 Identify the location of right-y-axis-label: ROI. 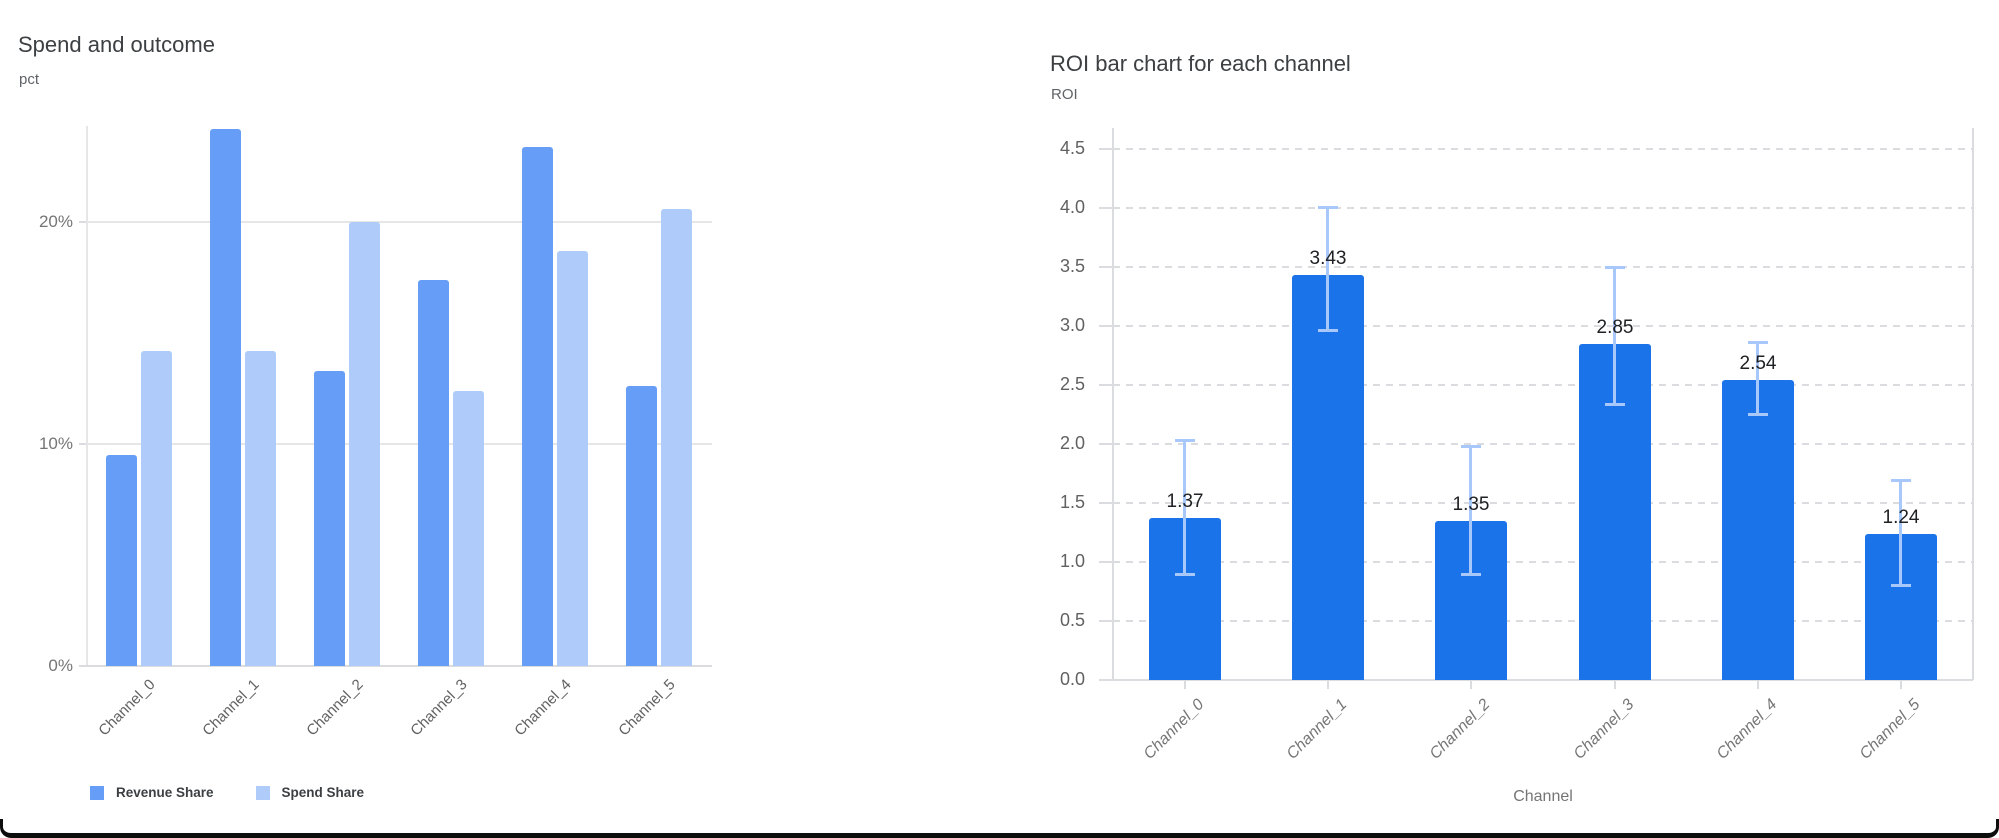
(1064, 94).